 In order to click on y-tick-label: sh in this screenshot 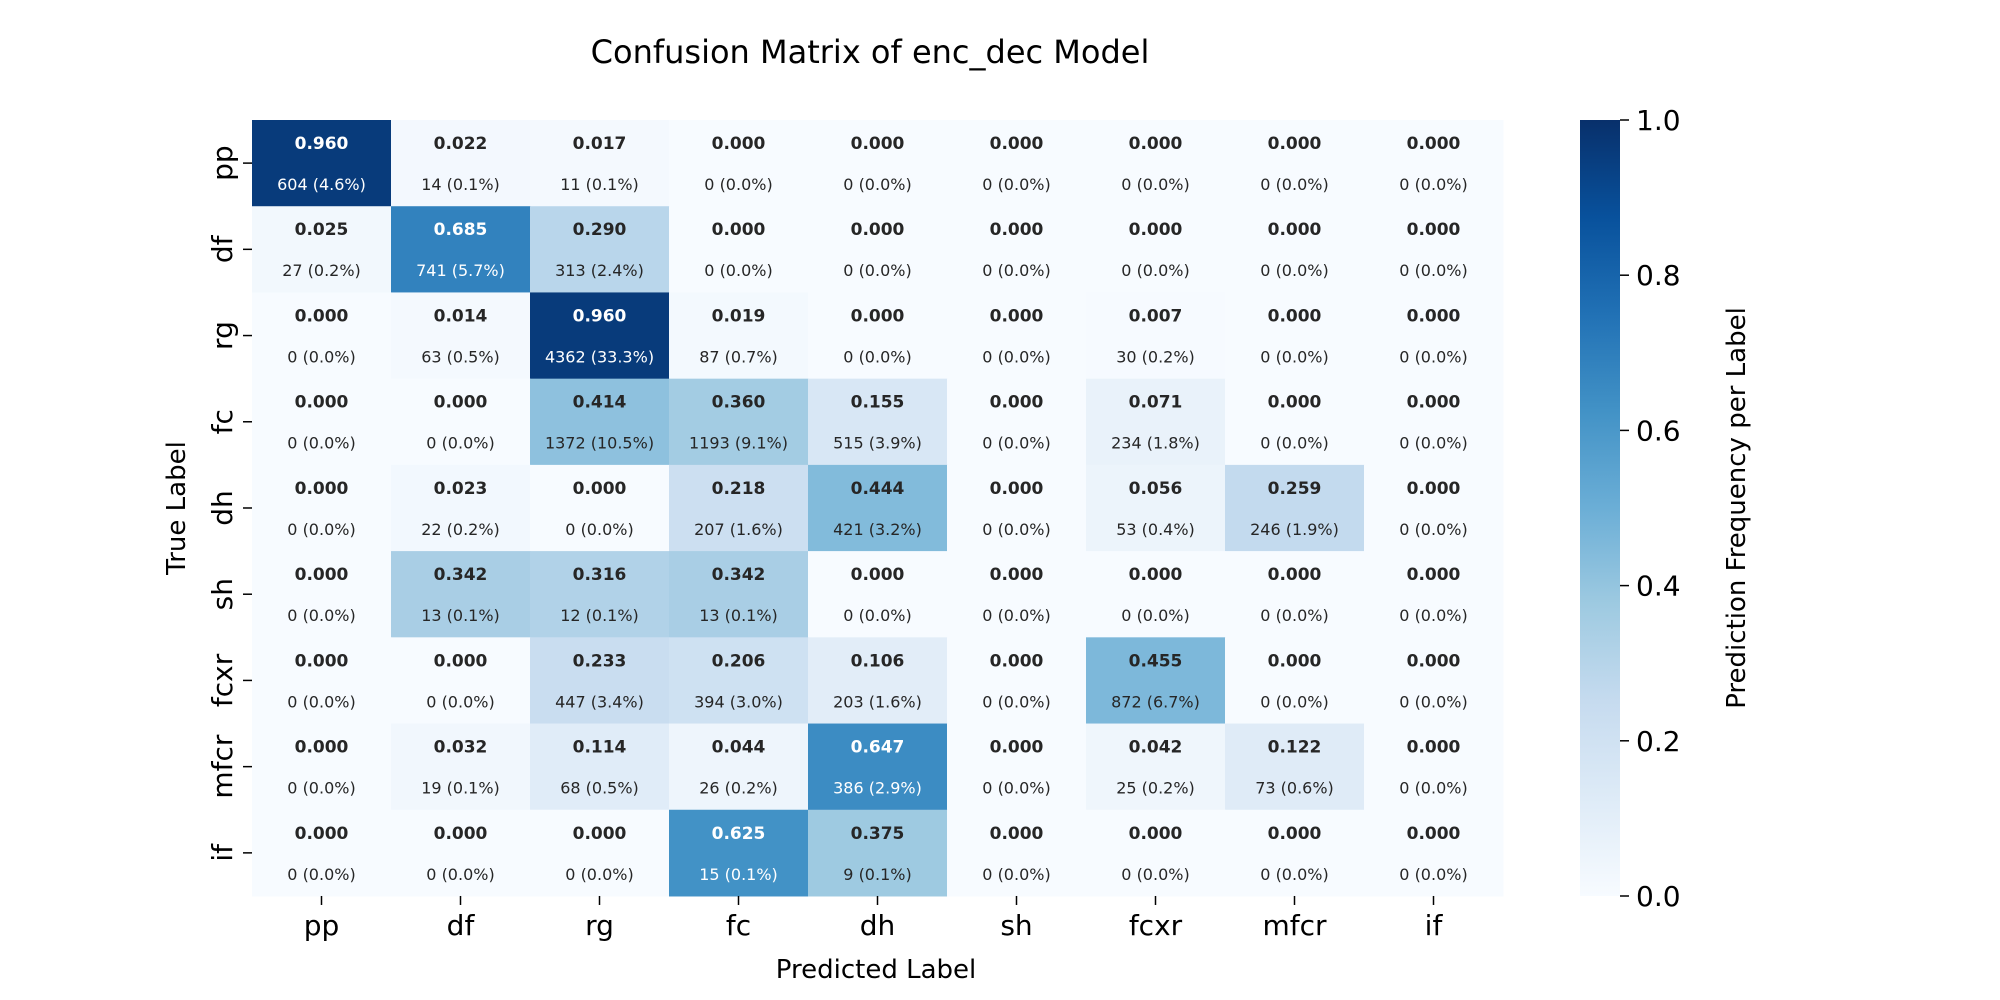, I will do `click(222, 594)`.